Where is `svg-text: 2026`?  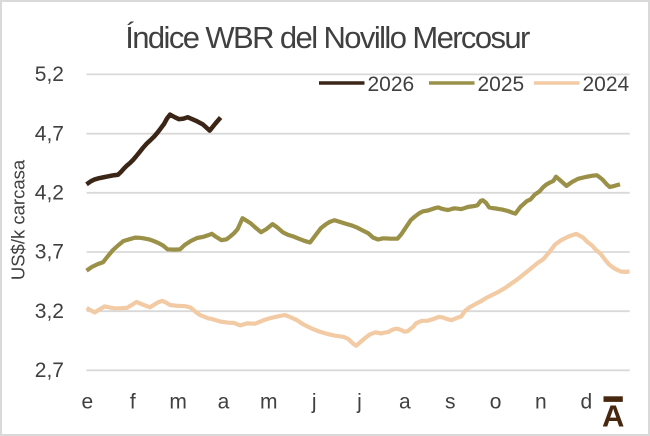
svg-text: 2026 is located at coordinates (391, 84).